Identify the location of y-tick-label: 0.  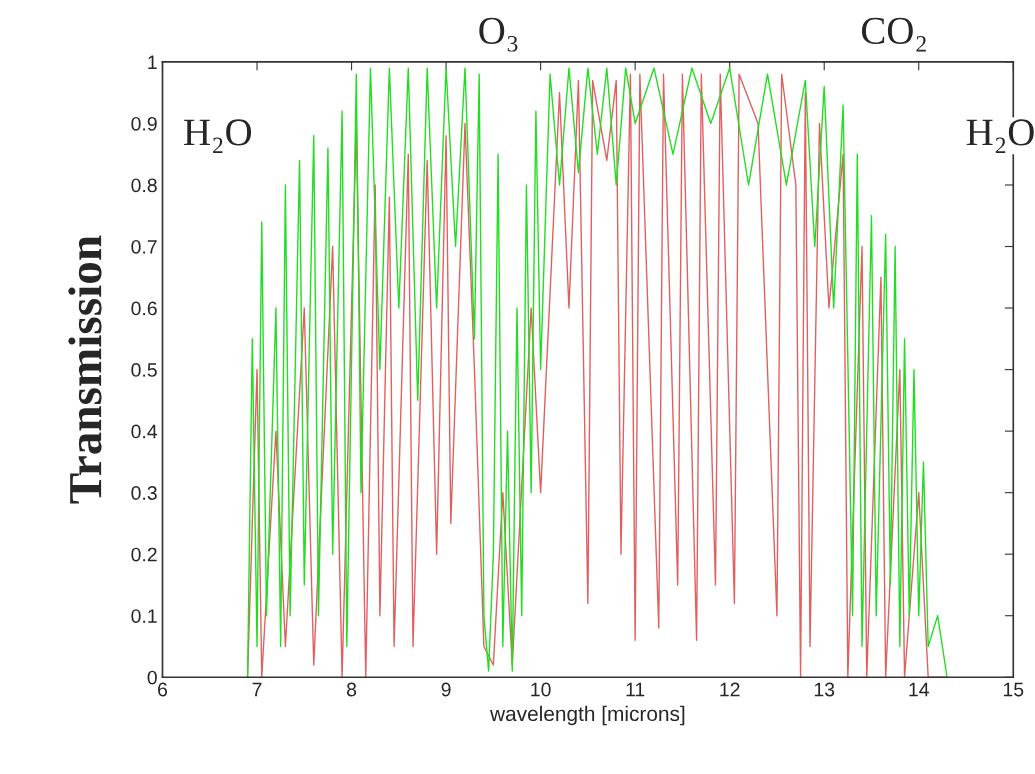
(152, 677).